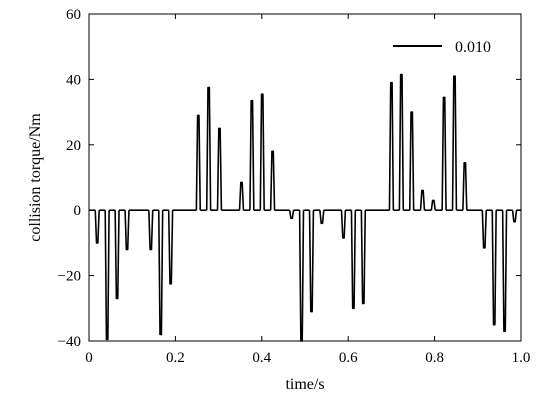  Describe the element at coordinates (73, 15) in the screenshot. I see `y-tick-label: 60` at that location.